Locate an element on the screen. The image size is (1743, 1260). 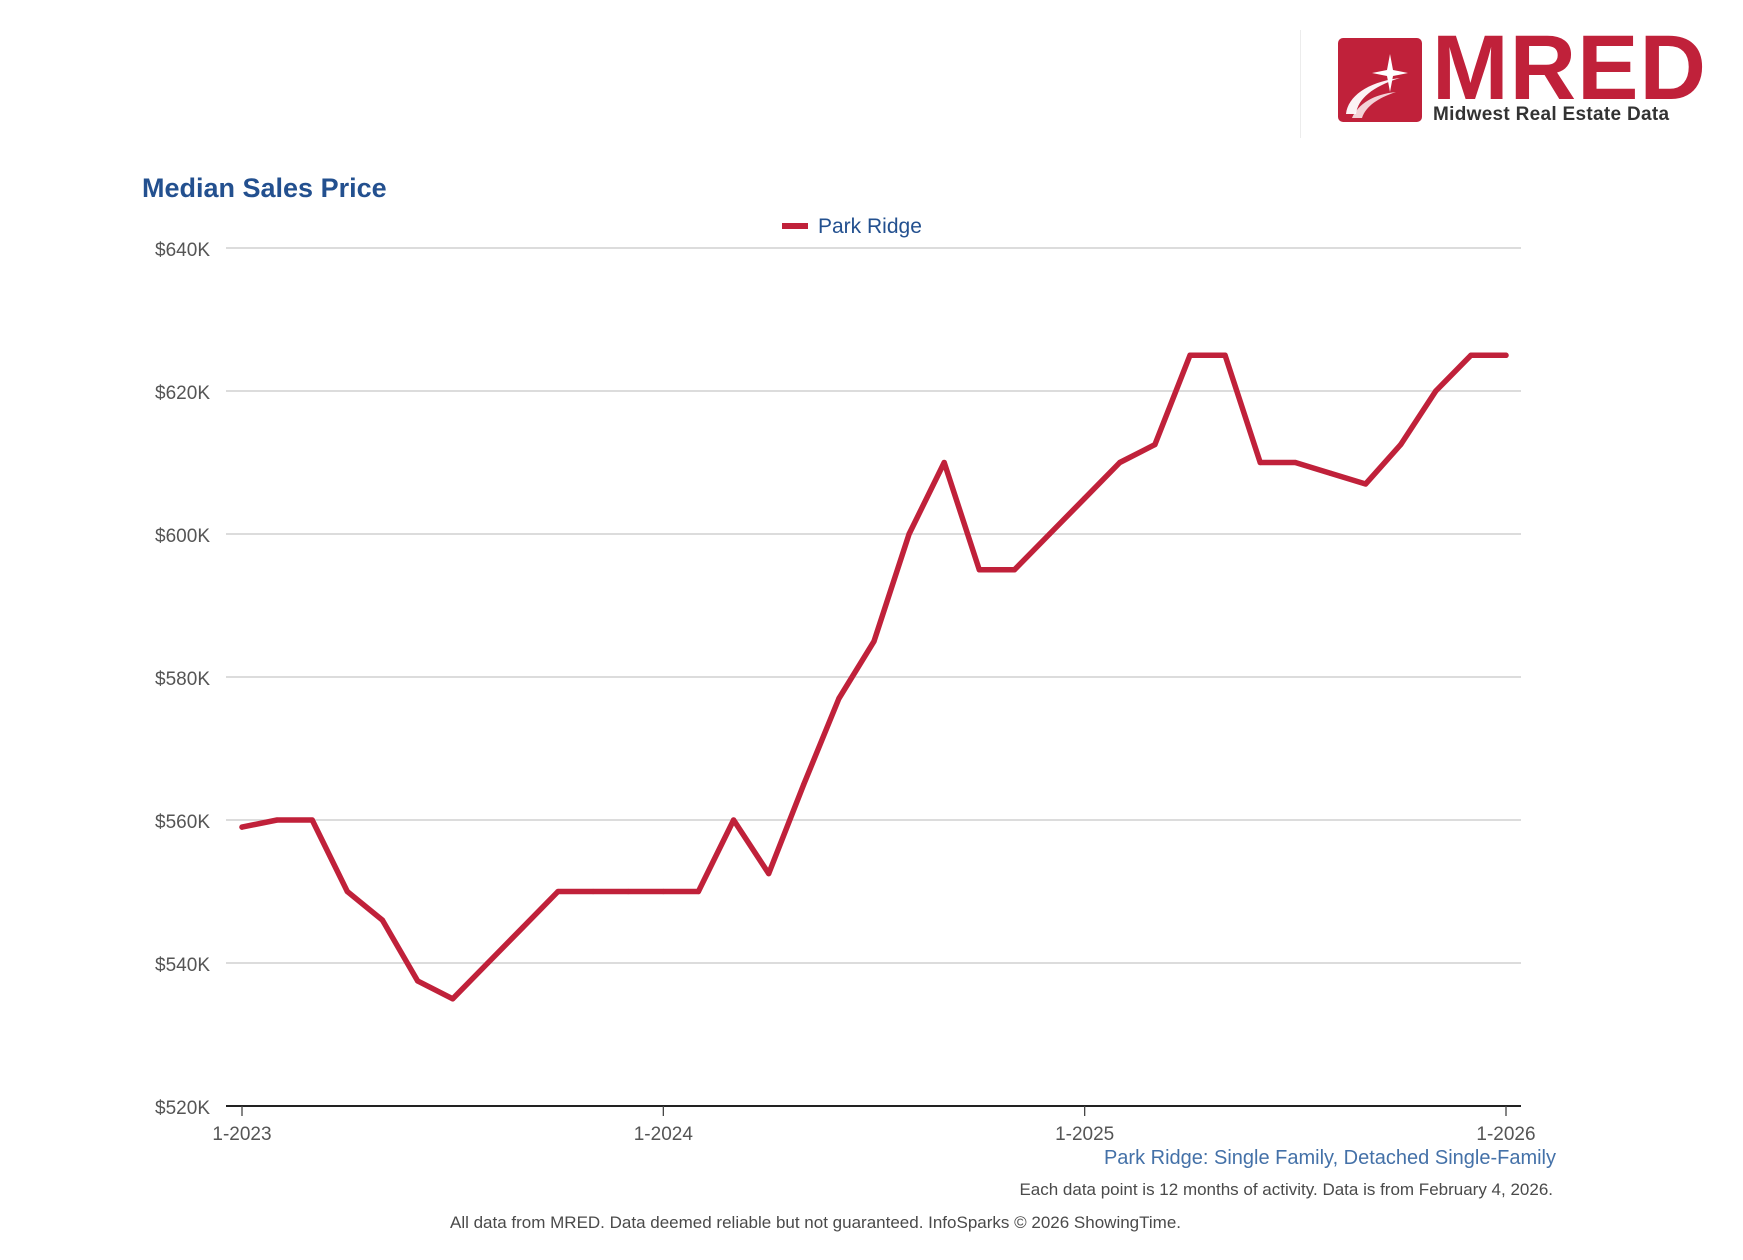
y-tick-label: $560K is located at coordinates (182, 822).